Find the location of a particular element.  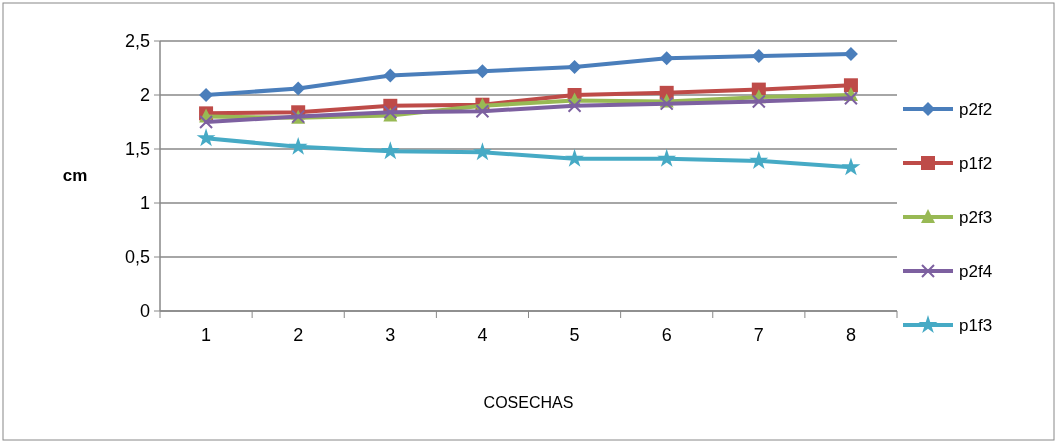

x-tick-label: 1 is located at coordinates (206, 335).